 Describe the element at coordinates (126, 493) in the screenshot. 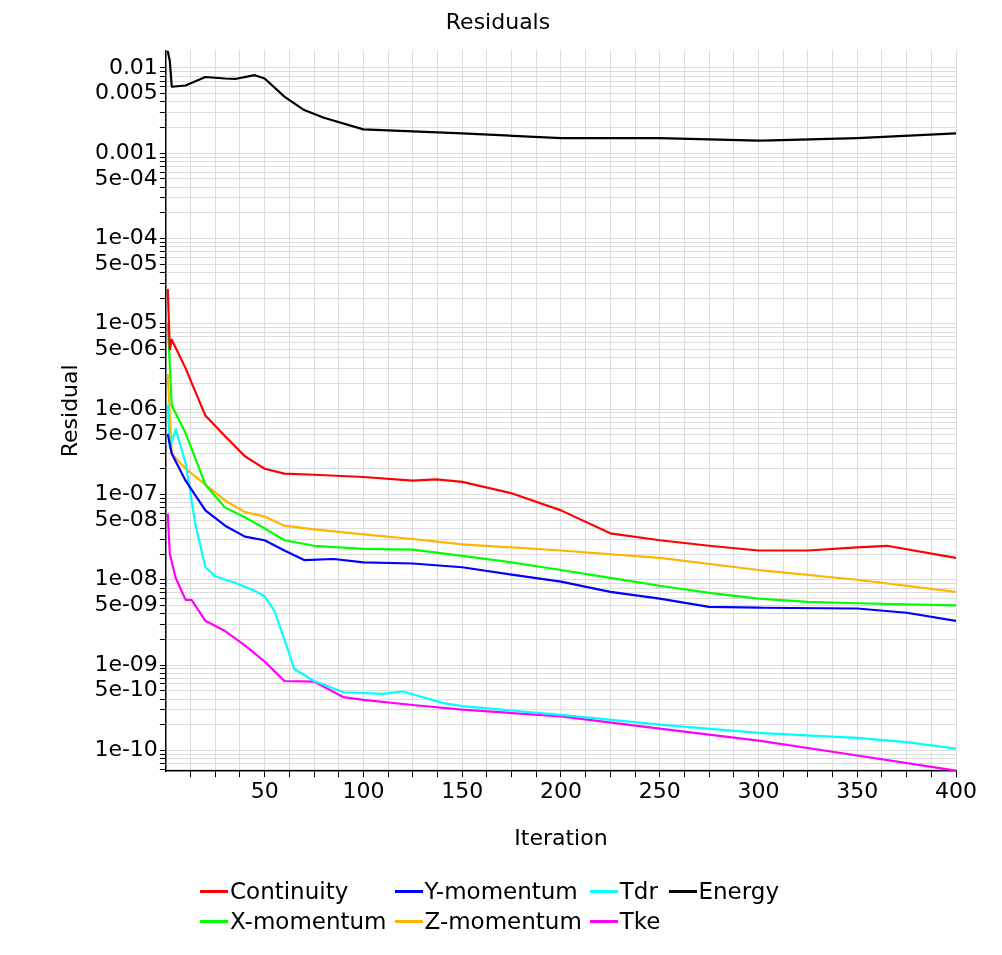

I see `y-tick-label: 1e-07` at that location.